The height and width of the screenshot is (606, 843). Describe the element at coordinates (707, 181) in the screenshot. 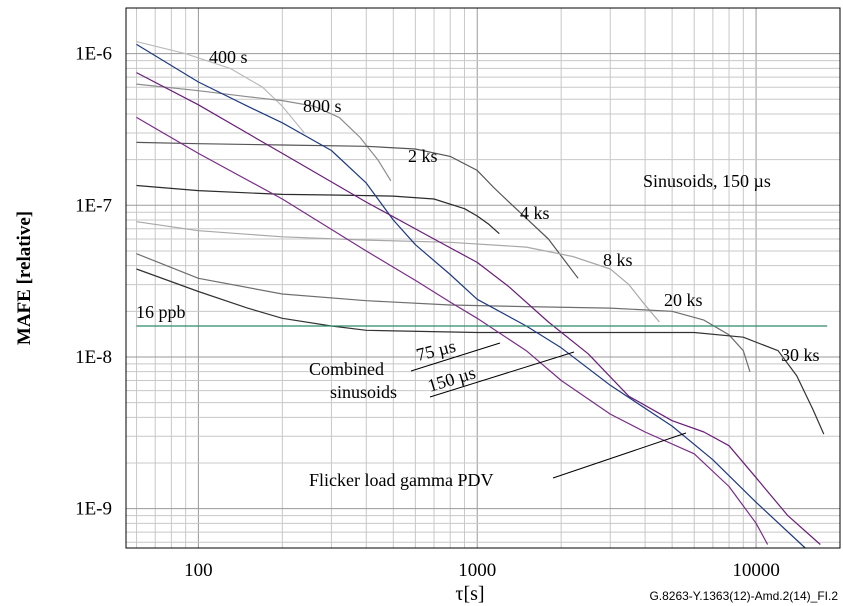

I see `label-sinusoids-150us: Sinusoids, 150 µs` at that location.